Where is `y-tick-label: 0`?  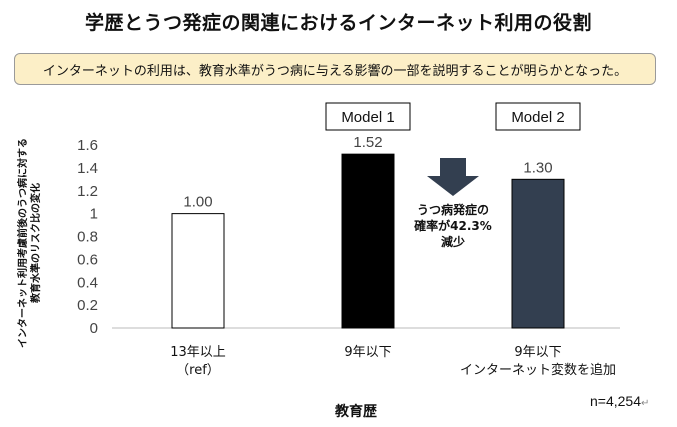 y-tick-label: 0 is located at coordinates (94, 328).